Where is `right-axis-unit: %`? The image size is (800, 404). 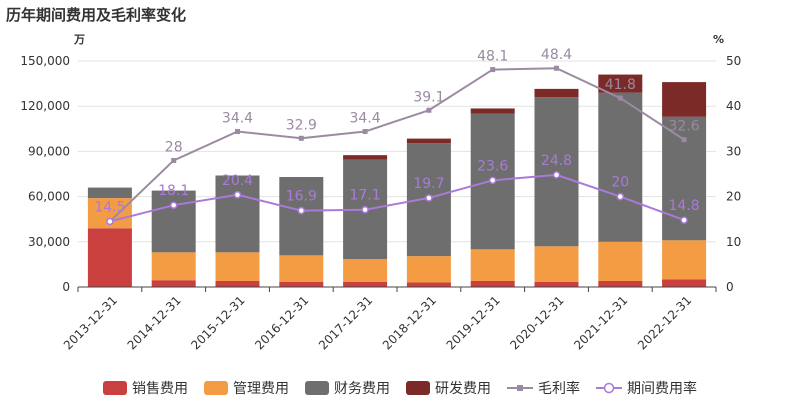
right-axis-unit: % is located at coordinates (718, 39).